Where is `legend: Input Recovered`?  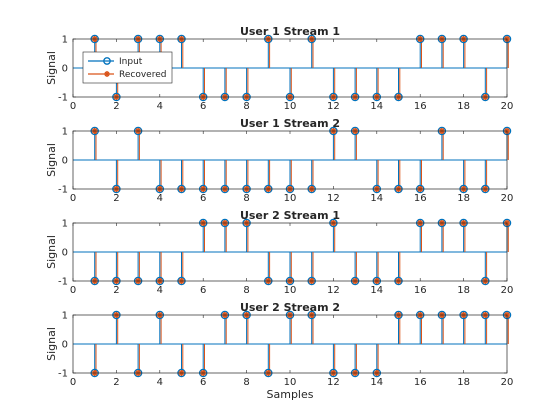
legend: Input Recovered is located at coordinates (127, 67).